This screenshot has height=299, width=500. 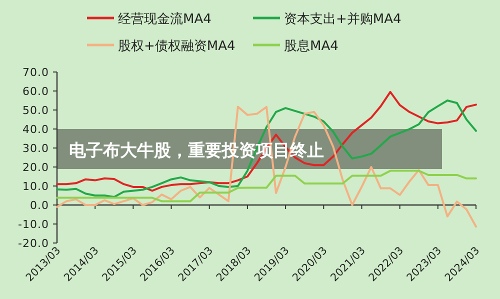 What do you see at coordinates (33, 243) in the screenshot?
I see `y-tick-label: -20.0` at bounding box center [33, 243].